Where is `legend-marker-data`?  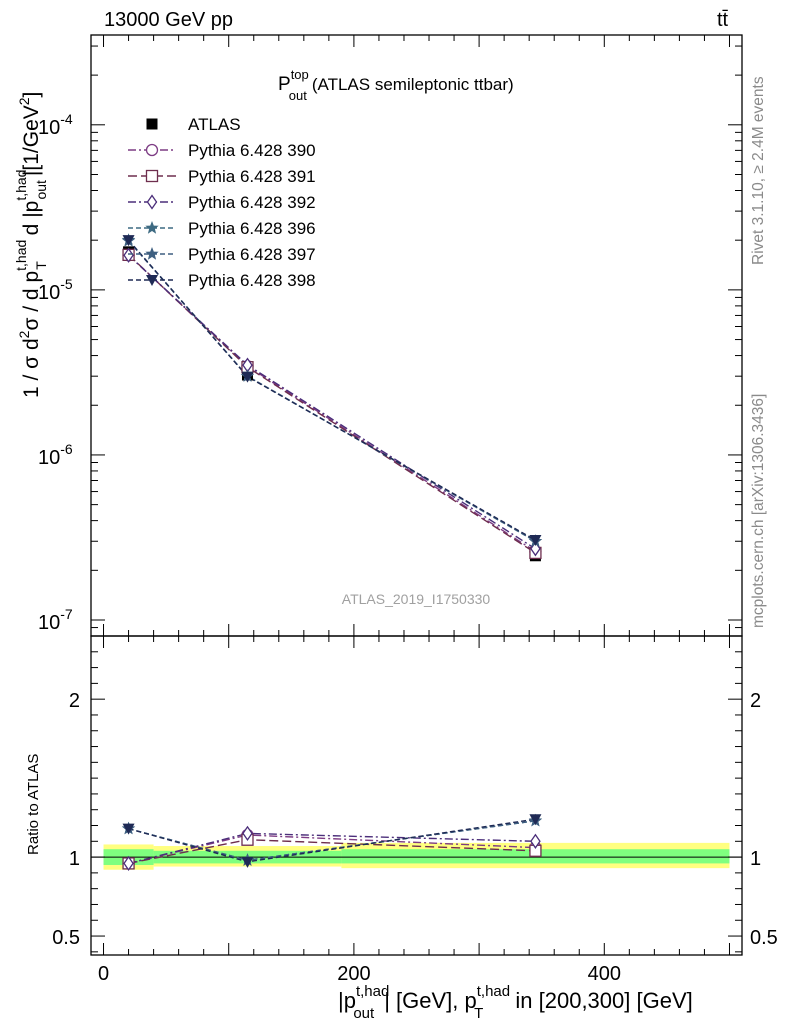
legend-marker-data is located at coordinates (152, 124).